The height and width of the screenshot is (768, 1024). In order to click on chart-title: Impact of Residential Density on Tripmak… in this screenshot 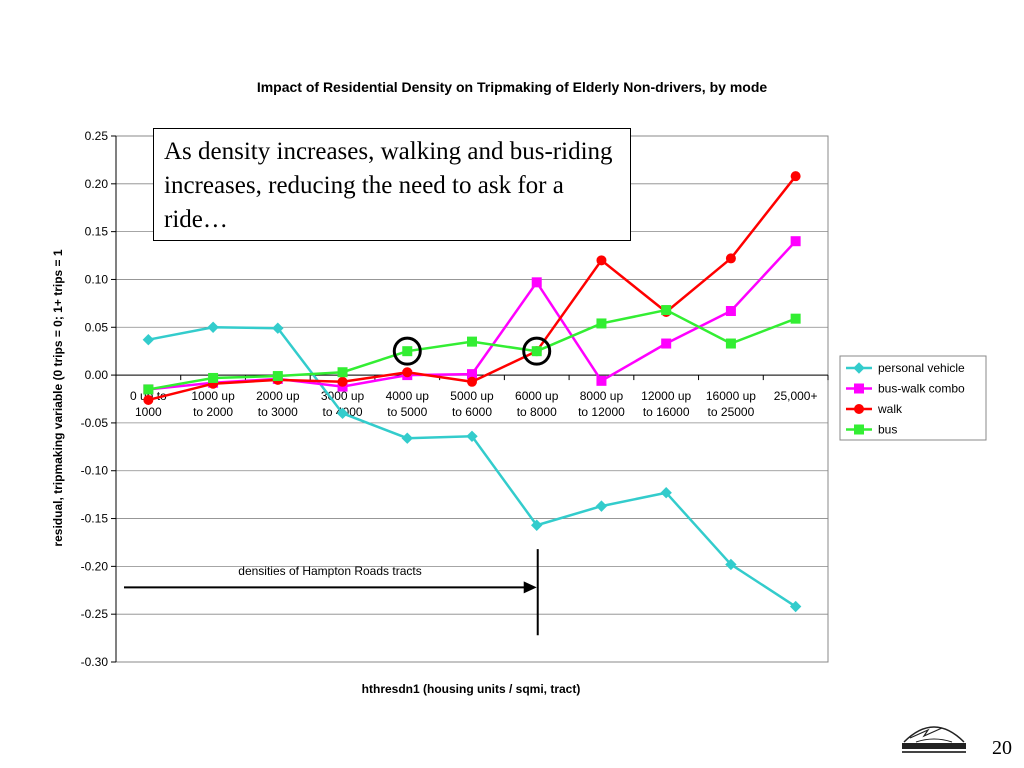, I will do `click(512, 87)`.